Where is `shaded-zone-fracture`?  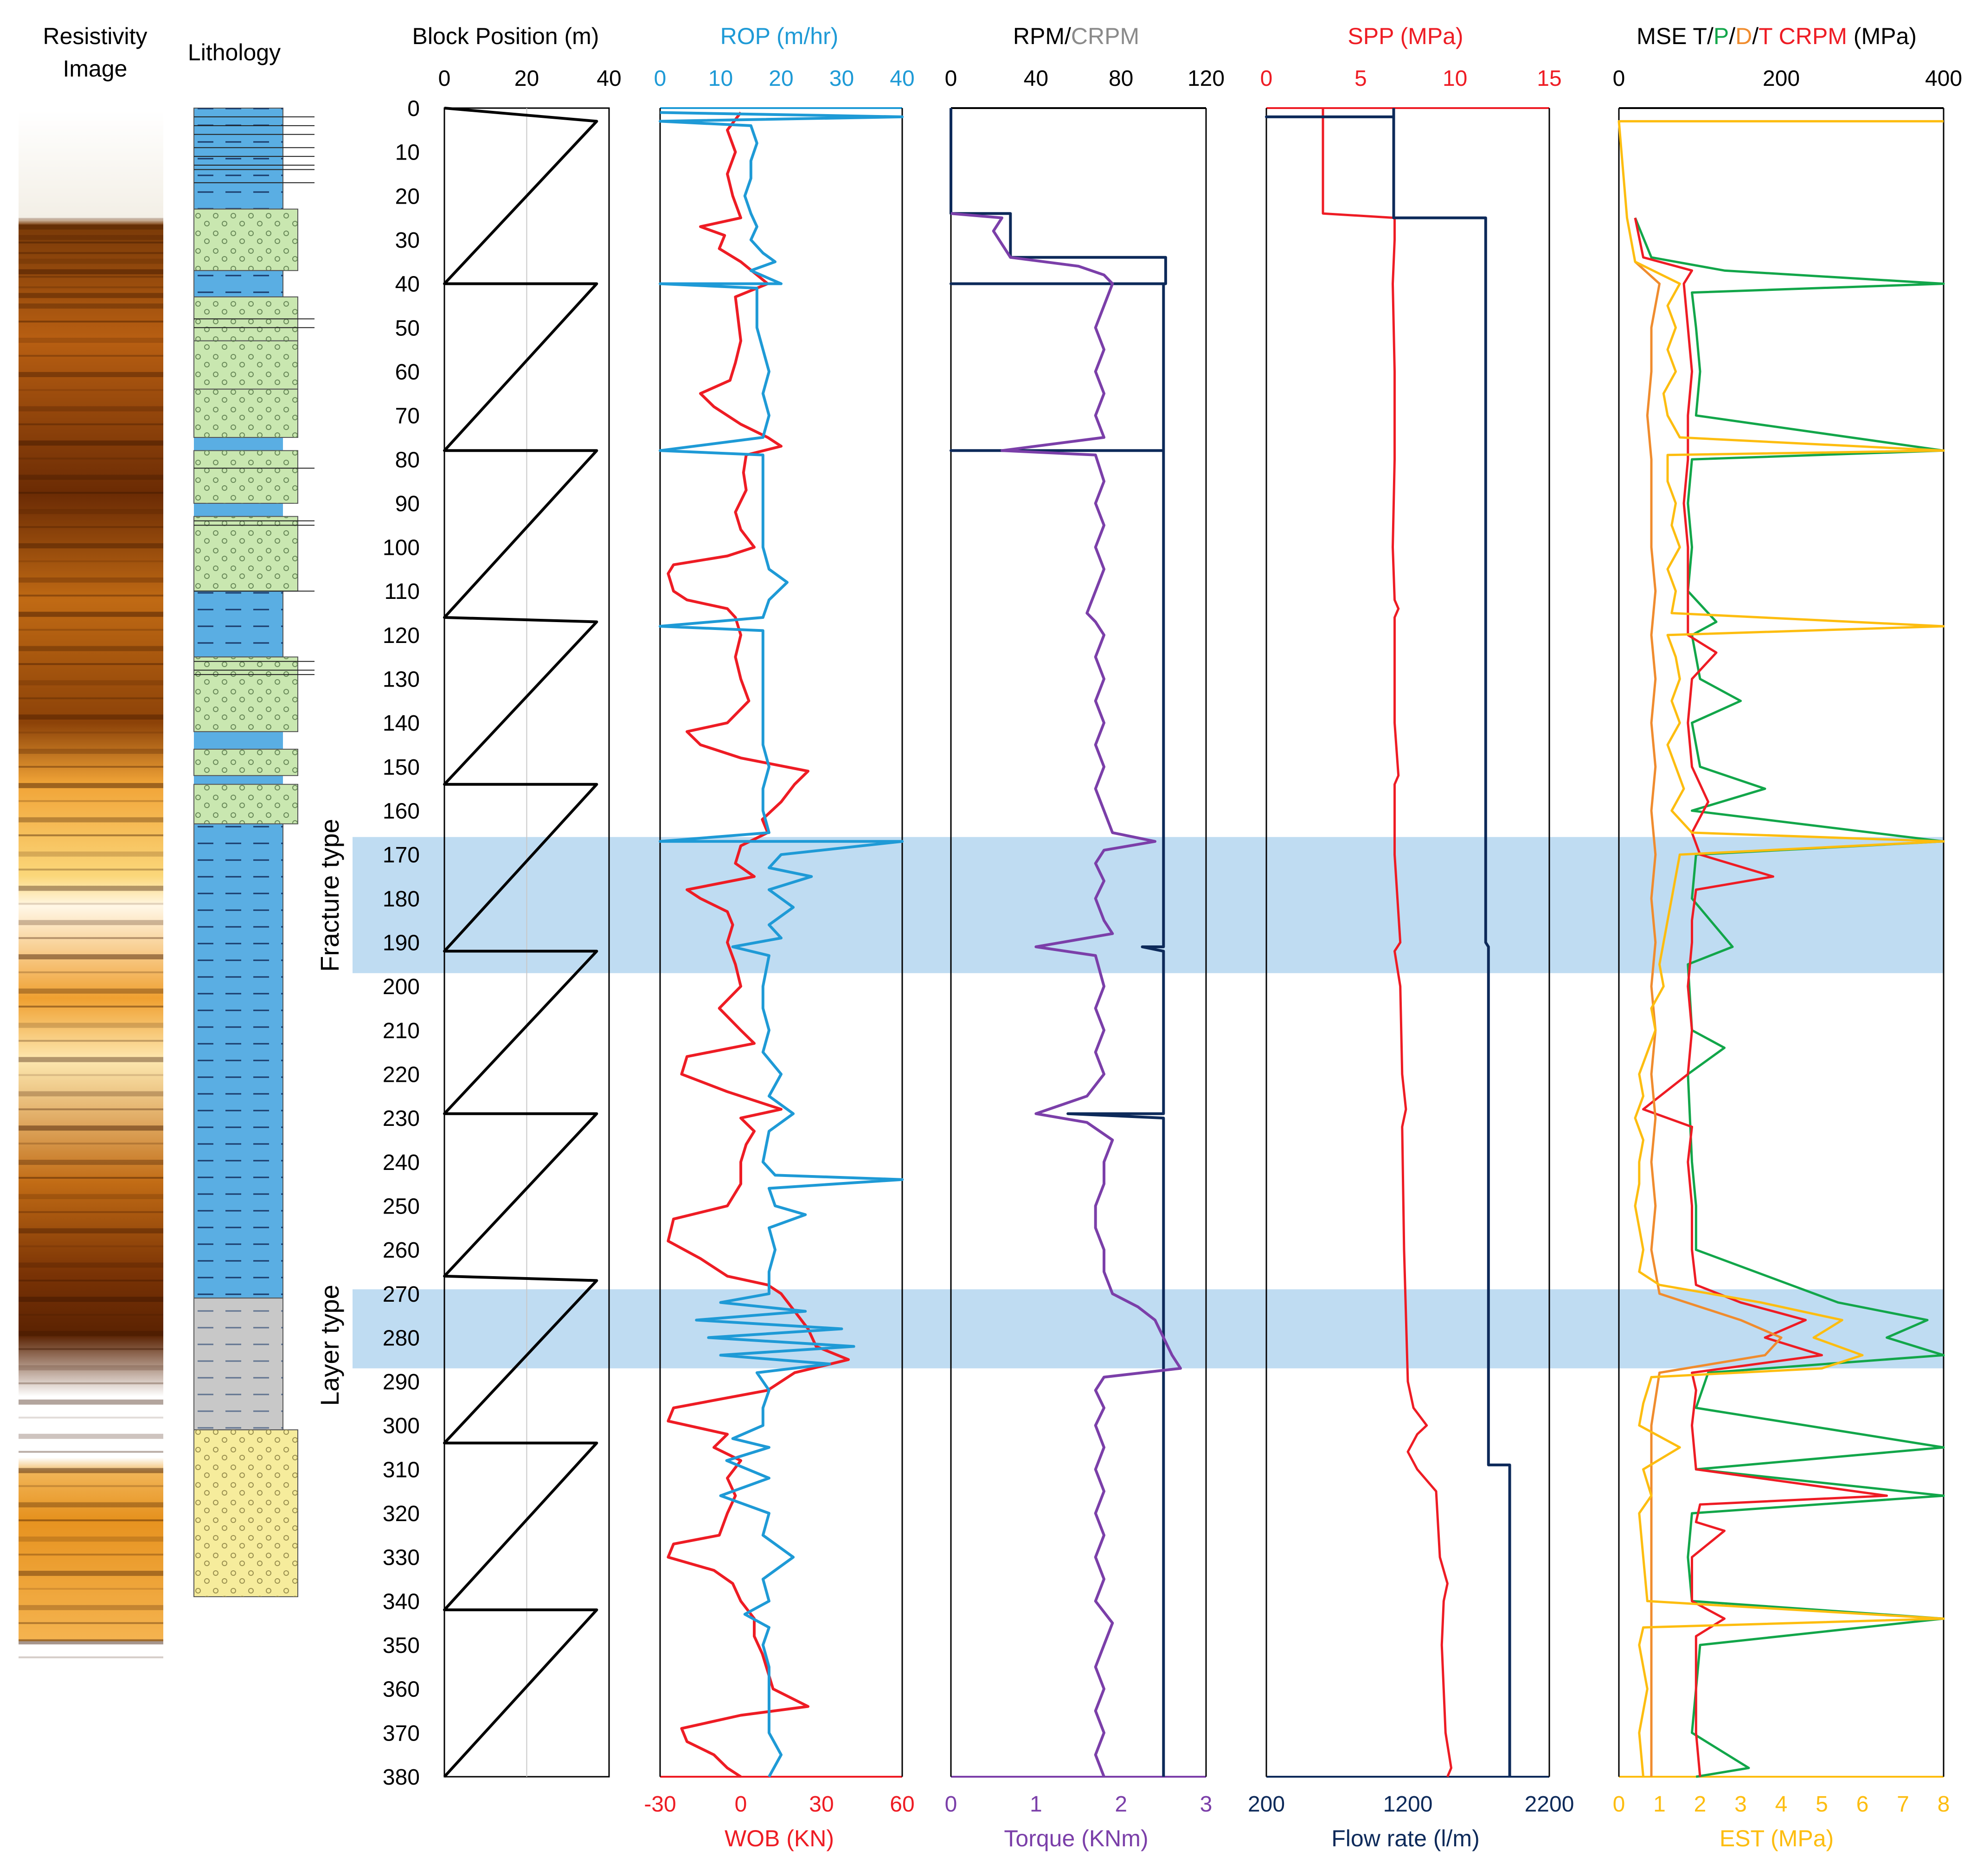
shaded-zone-fracture is located at coordinates (1149, 905).